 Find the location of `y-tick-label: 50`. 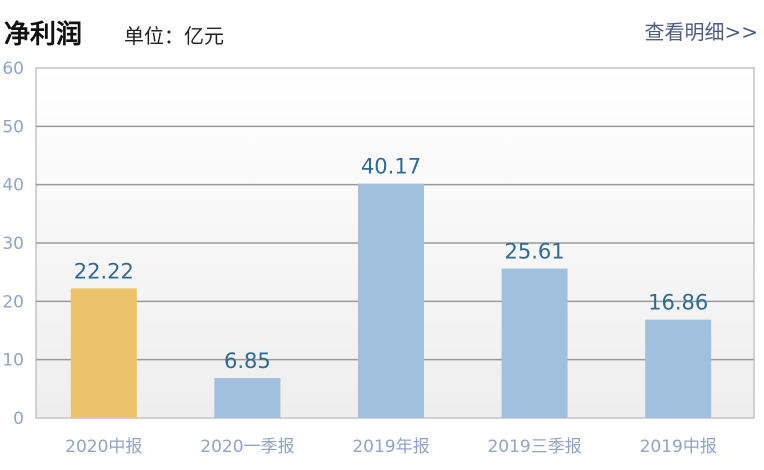

y-tick-label: 50 is located at coordinates (13, 127).